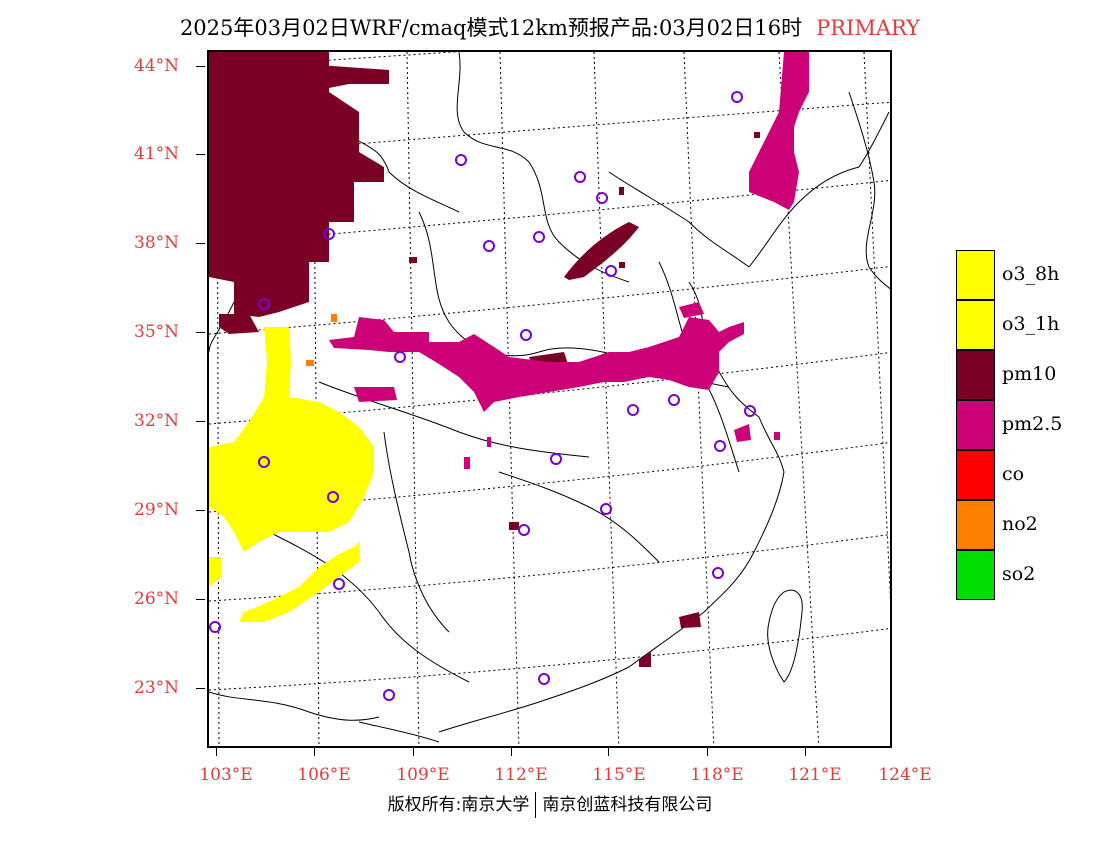  What do you see at coordinates (1013, 474) in the screenshot?
I see `legend-label: co` at bounding box center [1013, 474].